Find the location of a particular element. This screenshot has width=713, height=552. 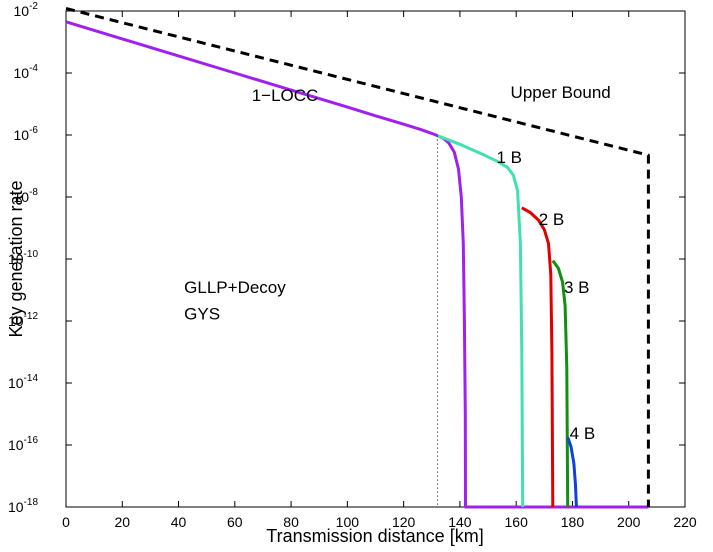

x-tick-label: 0 is located at coordinates (66, 522).